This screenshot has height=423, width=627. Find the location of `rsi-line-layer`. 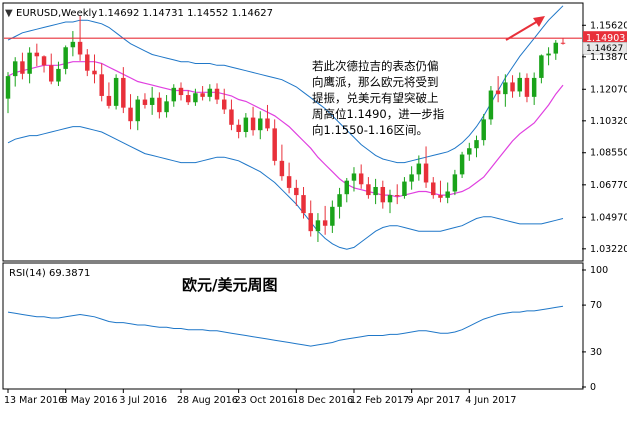

rsi-line-layer is located at coordinates (285, 326).